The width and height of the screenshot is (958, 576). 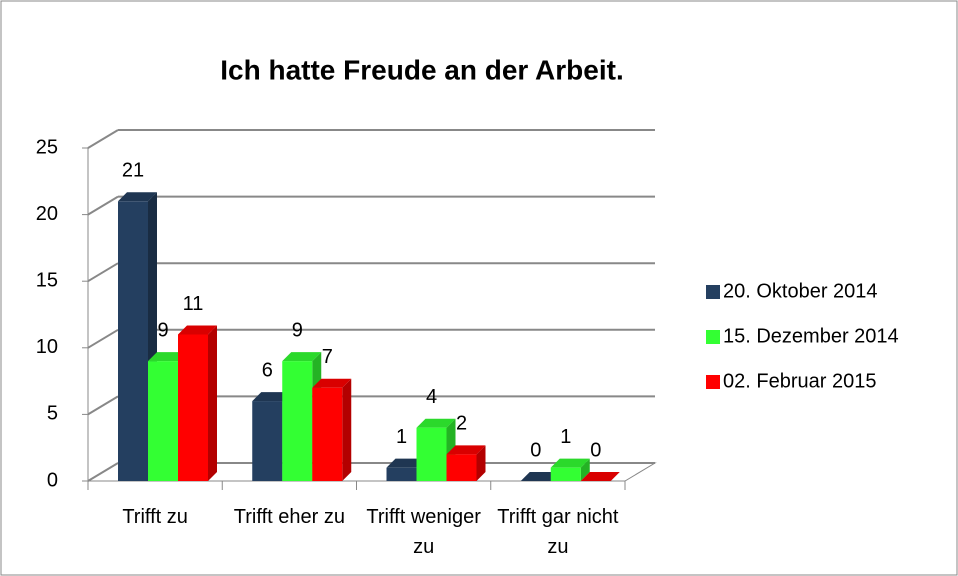 What do you see at coordinates (193, 304) in the screenshot?
I see `data-label: 11` at bounding box center [193, 304].